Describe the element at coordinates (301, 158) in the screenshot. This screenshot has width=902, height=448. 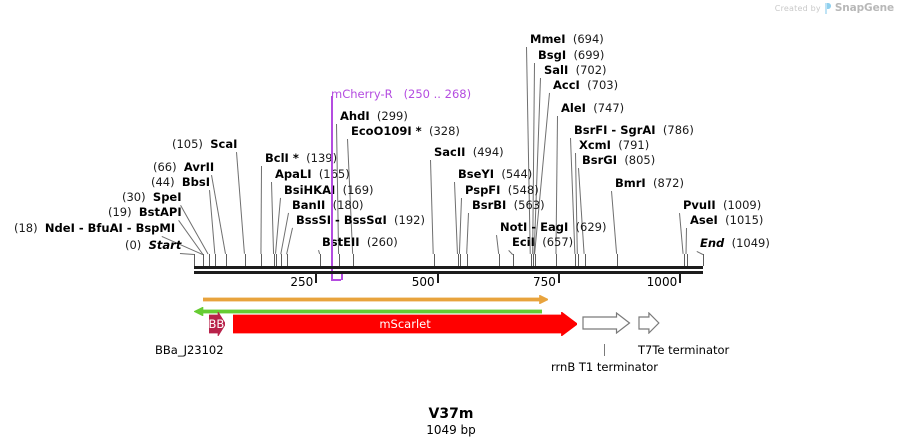
I see `enzyme-label-bcli: BclI * (139)` at that location.